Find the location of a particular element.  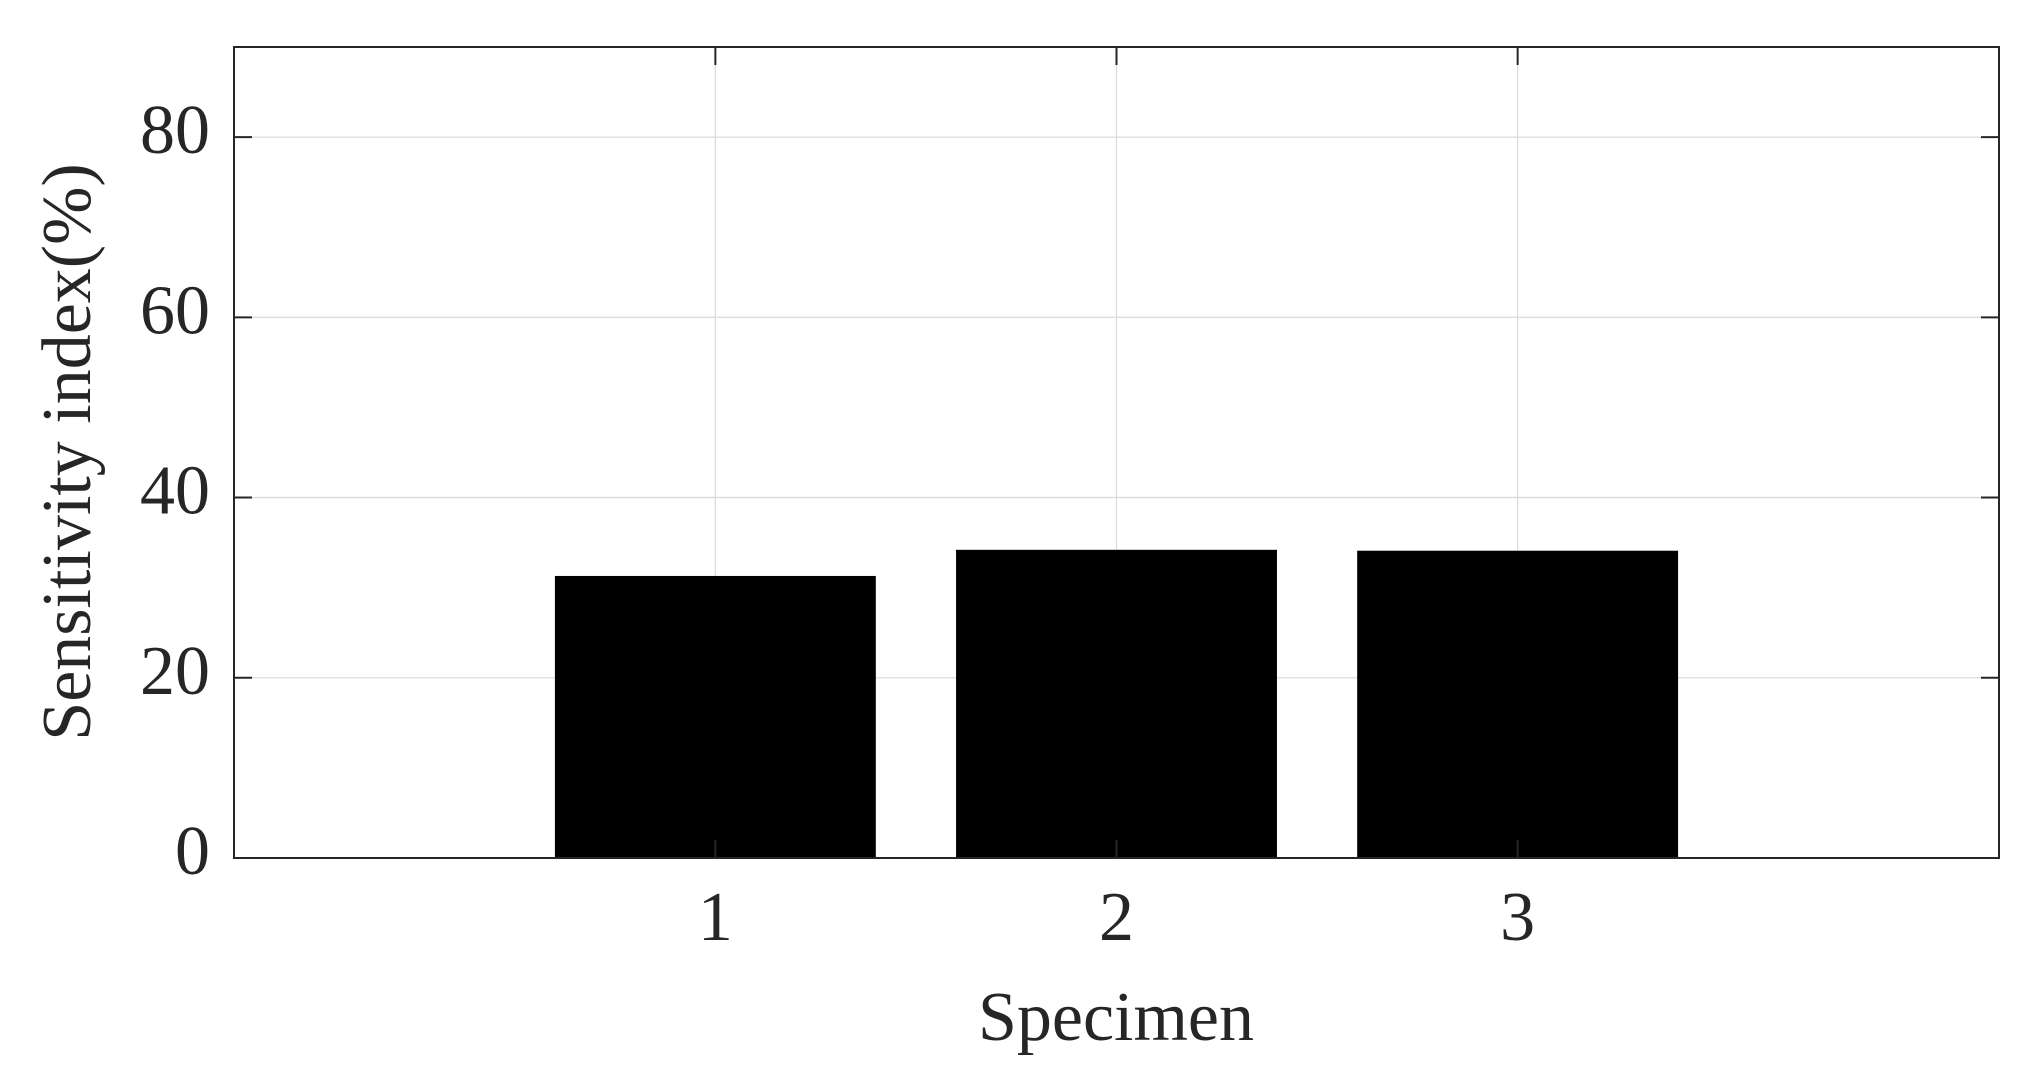

y-tick-label: 0 is located at coordinates (192, 851).